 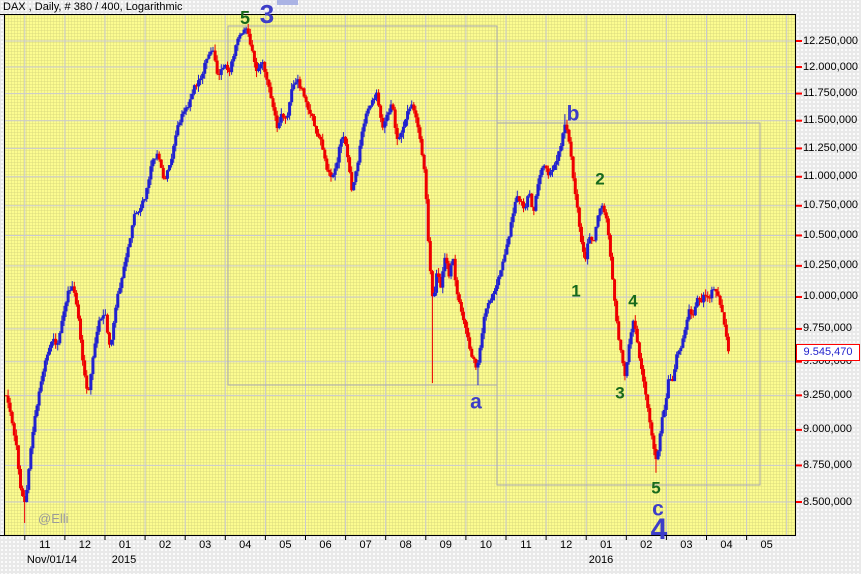 What do you see at coordinates (600, 179) in the screenshot?
I see `wave-label: 2` at bounding box center [600, 179].